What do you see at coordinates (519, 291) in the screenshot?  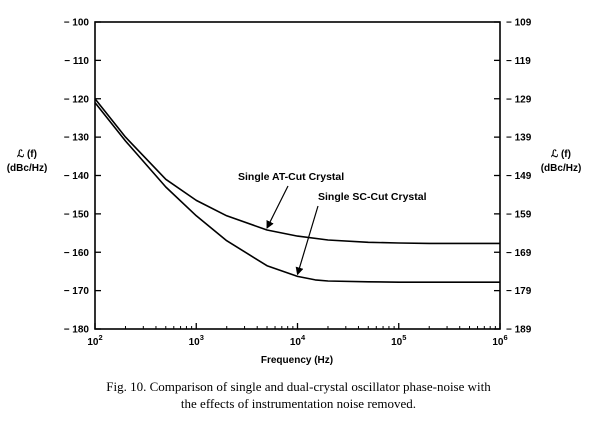 I see `y-right-tick-label: − 179` at bounding box center [519, 291].